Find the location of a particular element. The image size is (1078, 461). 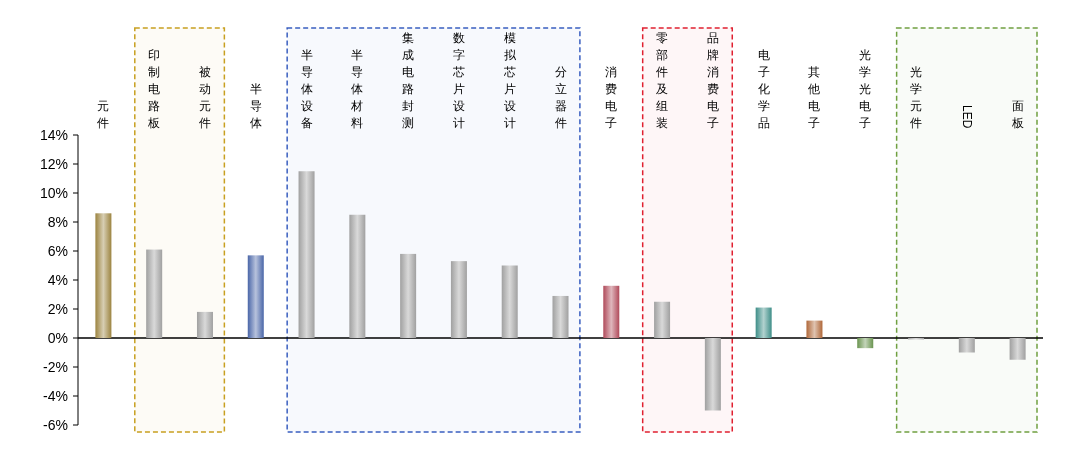

x-tick-label: 半导体设备 is located at coordinates (306, 89).